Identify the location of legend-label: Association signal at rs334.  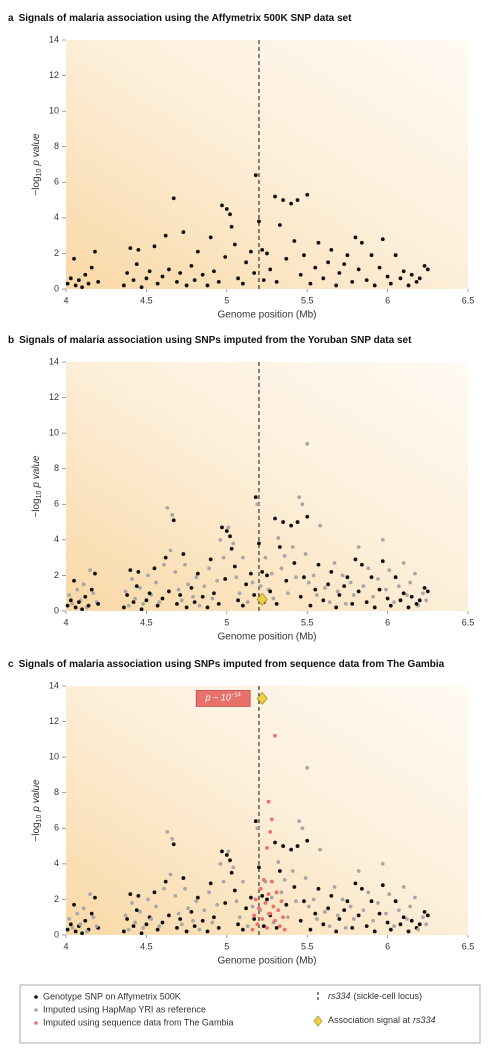
(382, 1020).